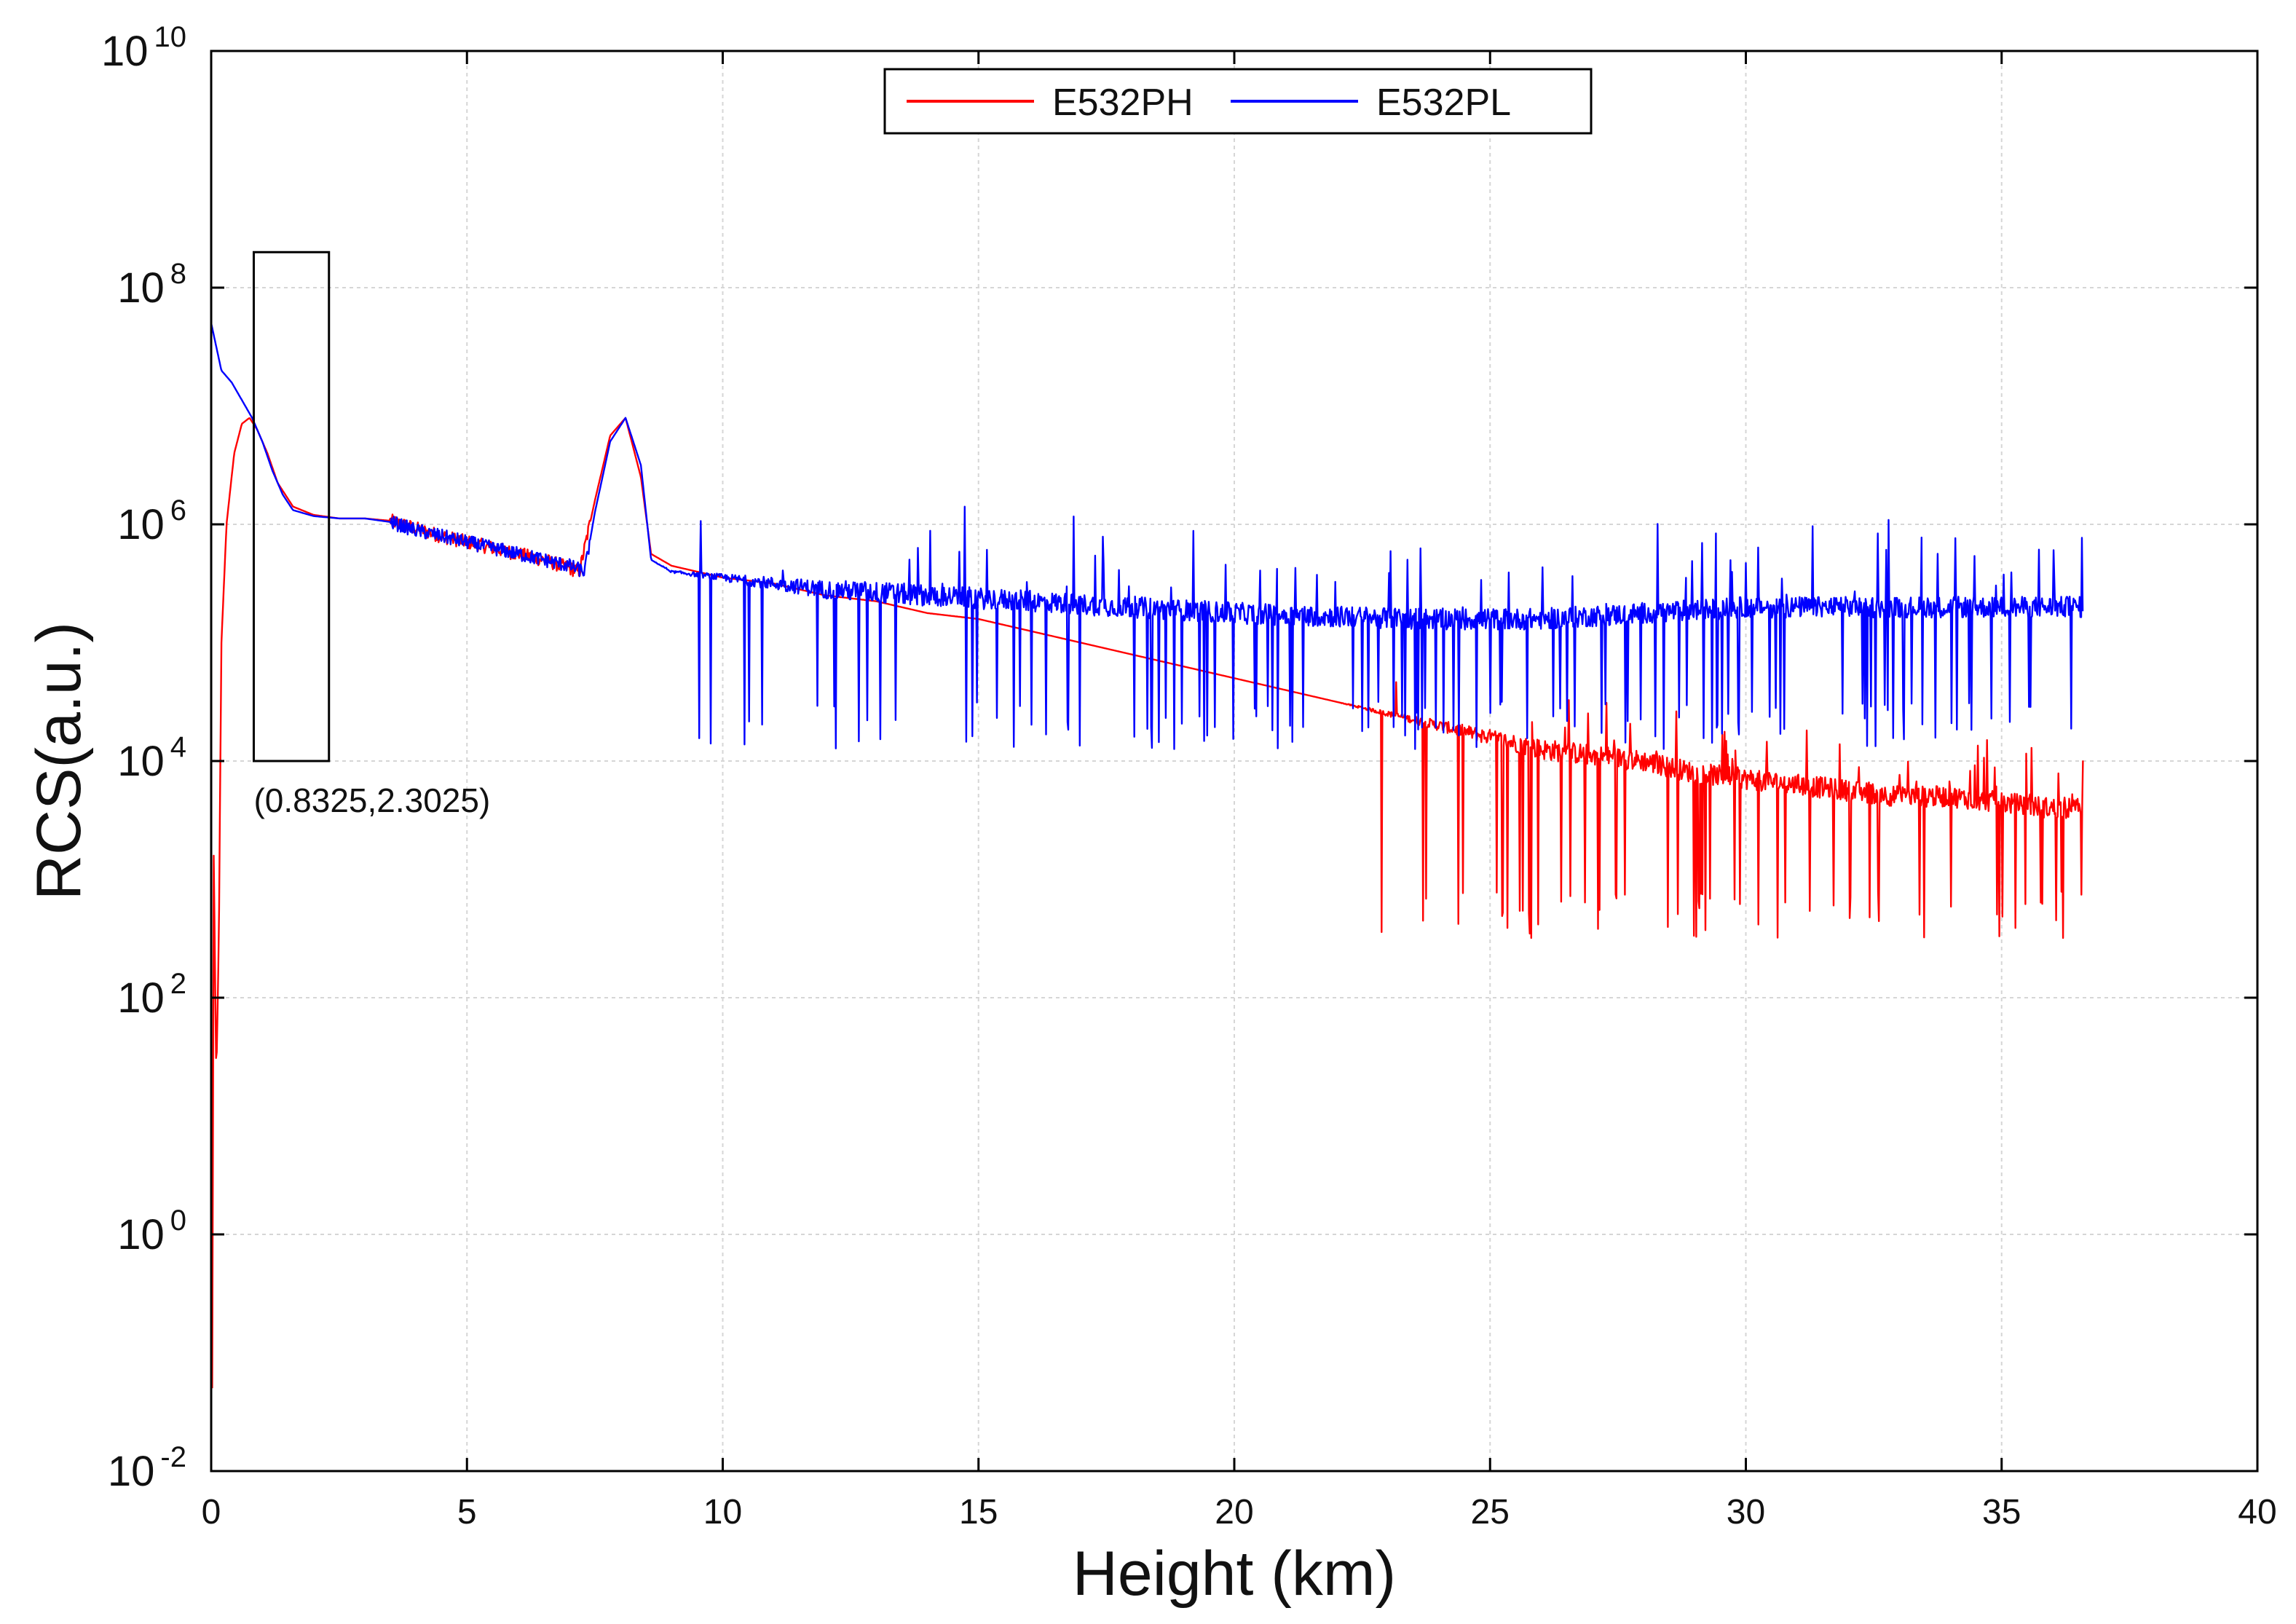 The image size is (2296, 1624). I want to click on y-tick-label: 10 2, so click(151, 995).